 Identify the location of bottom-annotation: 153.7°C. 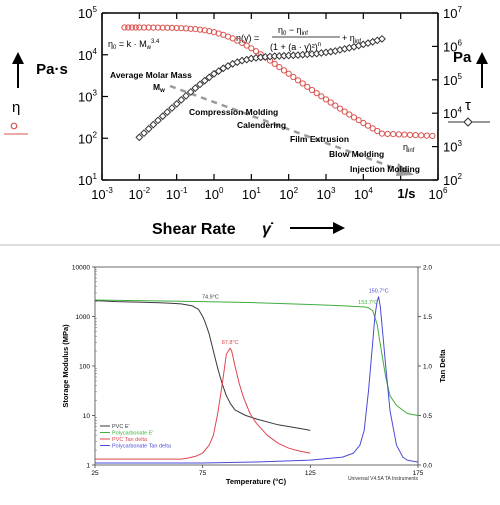
(368, 303).